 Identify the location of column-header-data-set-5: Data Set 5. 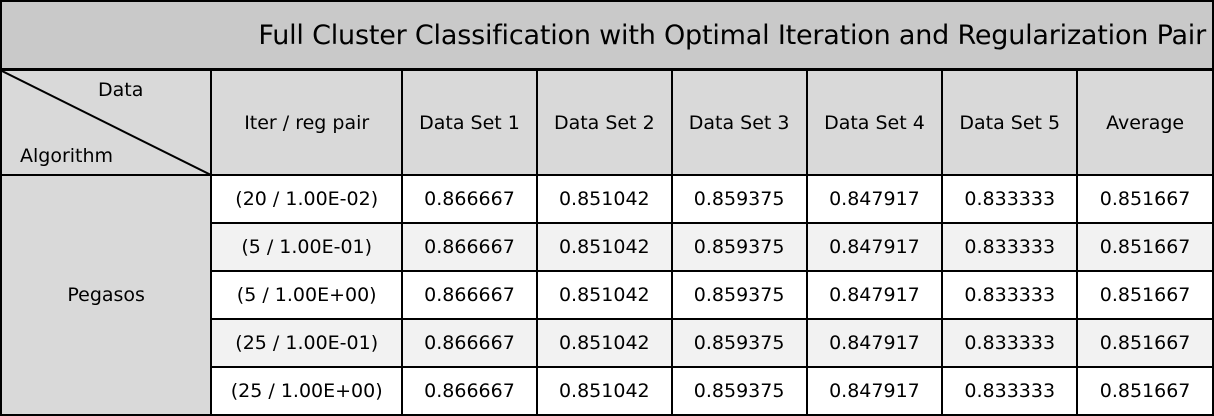
(1010, 122).